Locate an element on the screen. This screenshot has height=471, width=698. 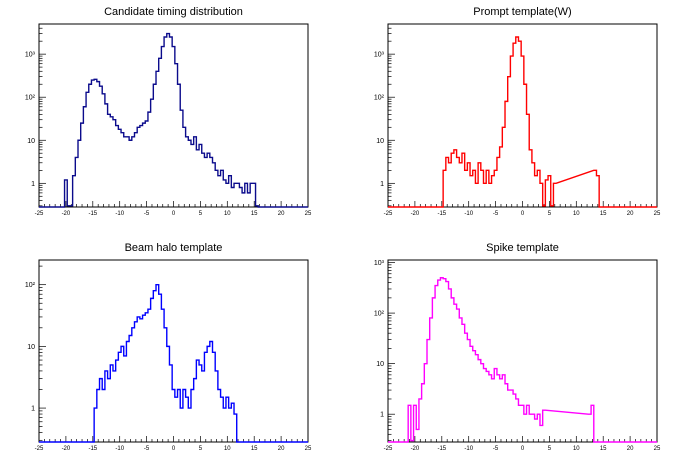
chart-title: Prompt template(W) is located at coordinates (522, 12).